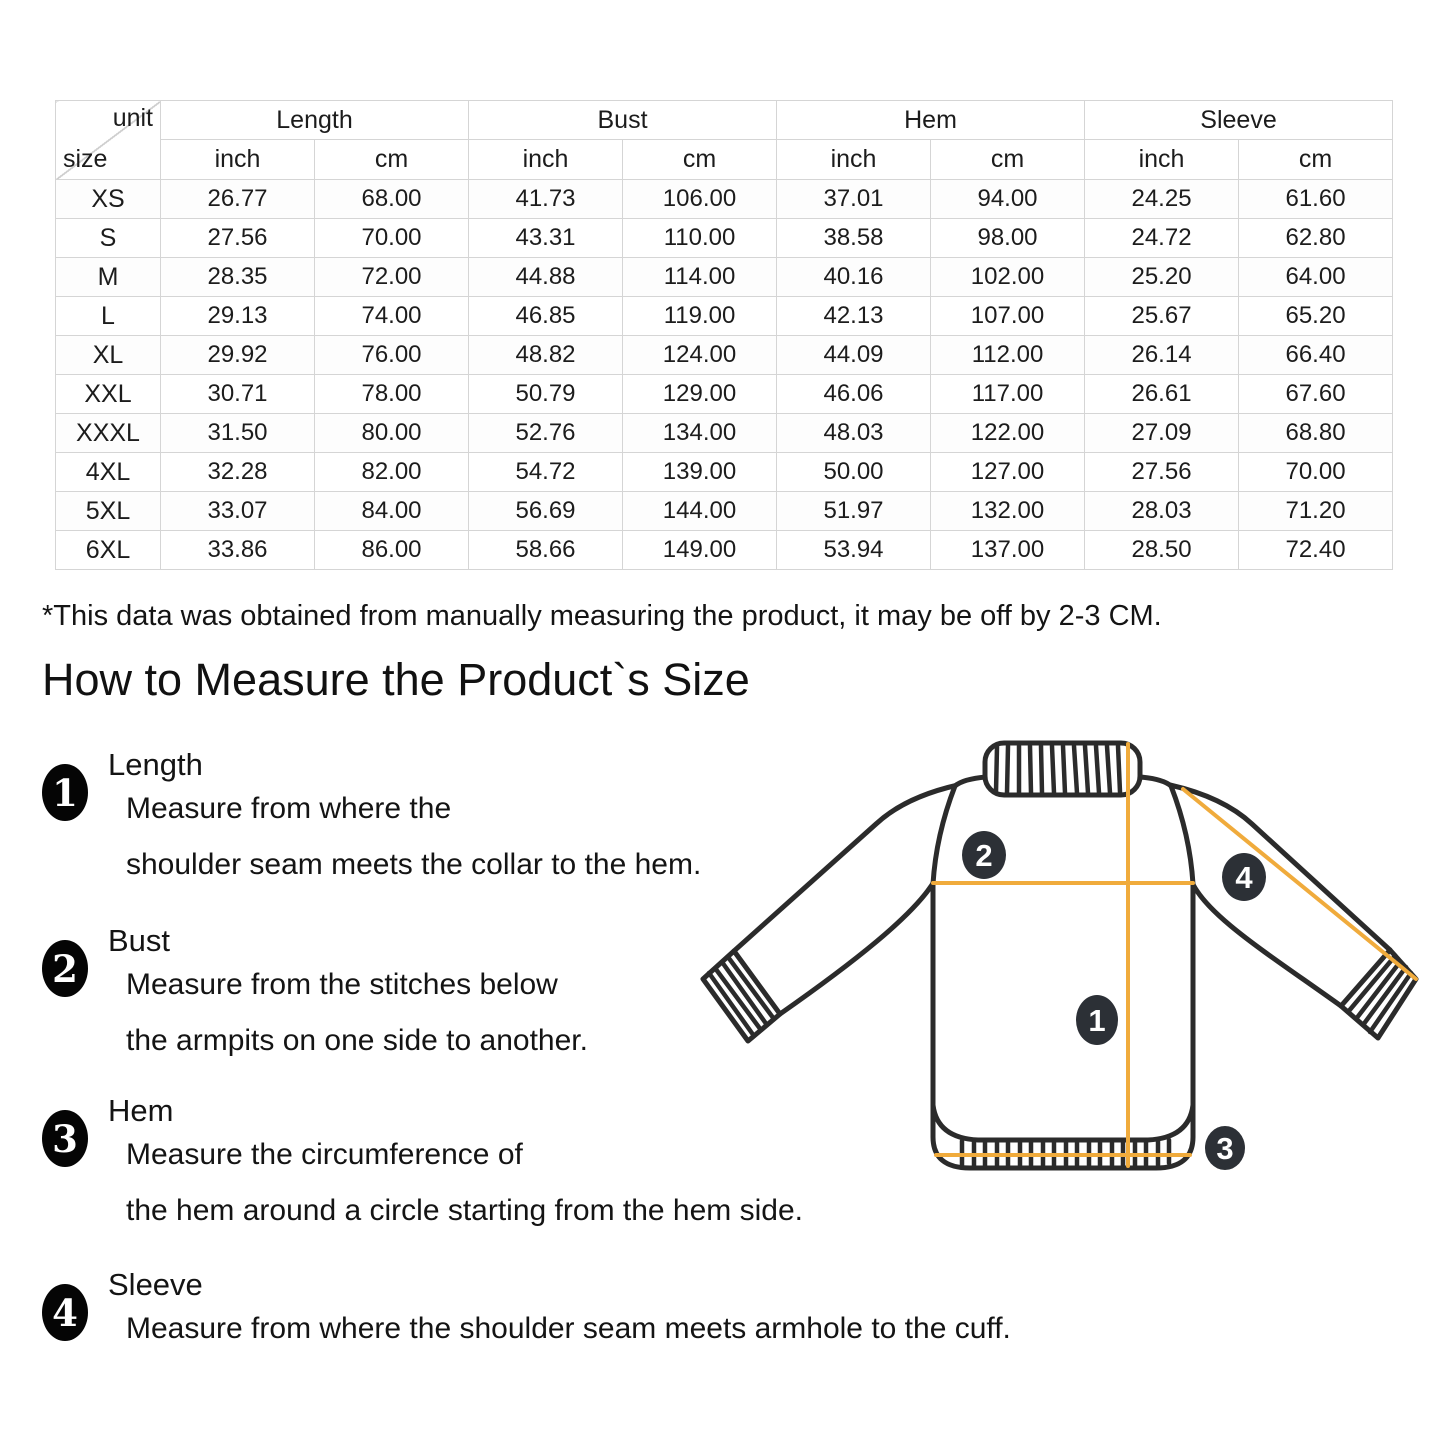 The image size is (1445, 1445). What do you see at coordinates (108, 511) in the screenshot?
I see `size-cell: 5XL` at bounding box center [108, 511].